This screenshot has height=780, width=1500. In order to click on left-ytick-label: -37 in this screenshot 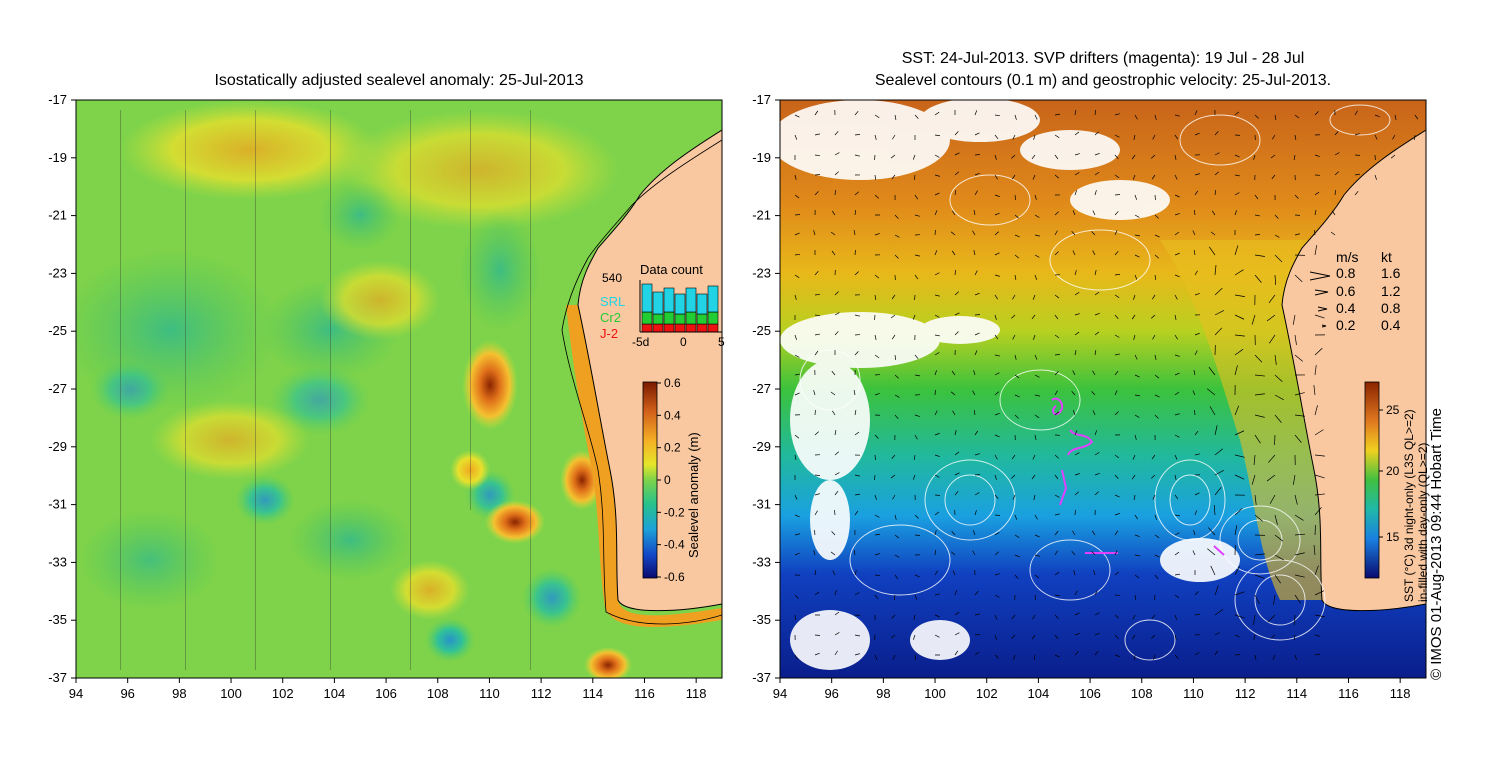, I will do `click(57, 677)`.